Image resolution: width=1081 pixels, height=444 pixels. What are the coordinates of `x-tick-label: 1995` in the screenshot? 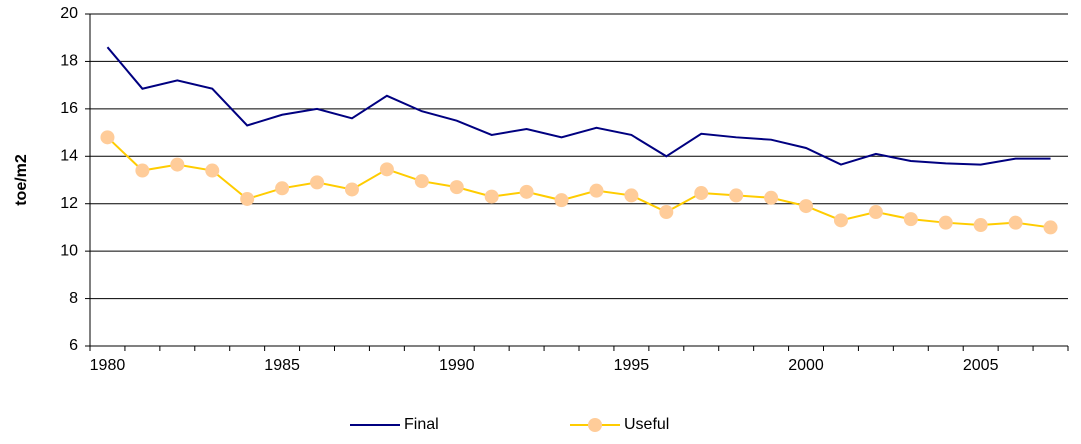 It's located at (632, 365).